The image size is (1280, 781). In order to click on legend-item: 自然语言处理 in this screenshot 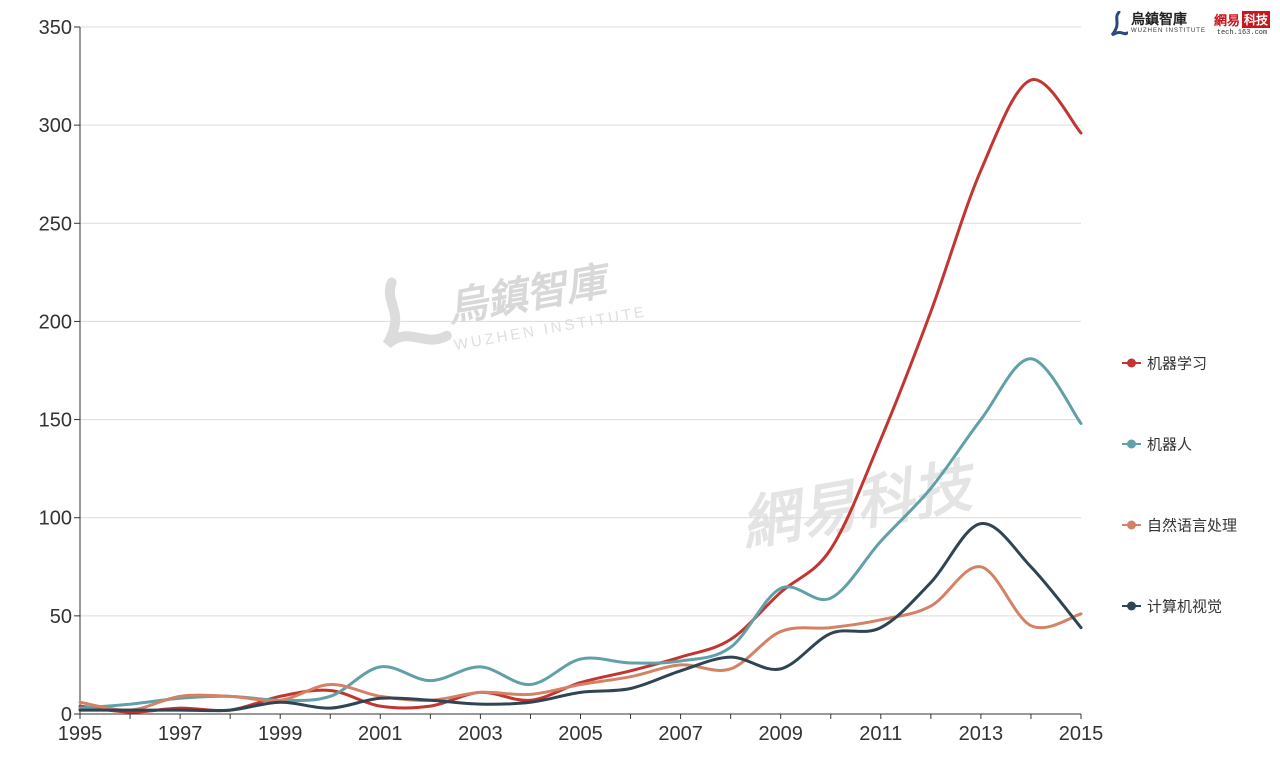, I will do `click(1179, 526)`.